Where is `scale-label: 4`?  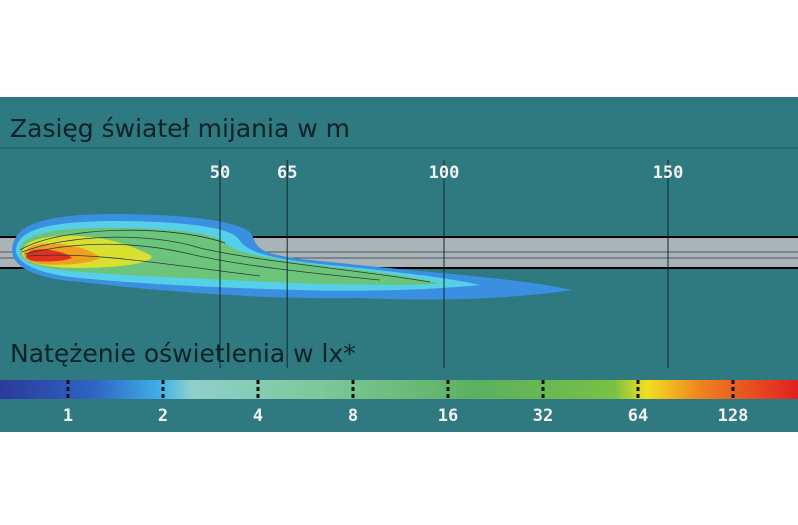 scale-label: 4 is located at coordinates (258, 416).